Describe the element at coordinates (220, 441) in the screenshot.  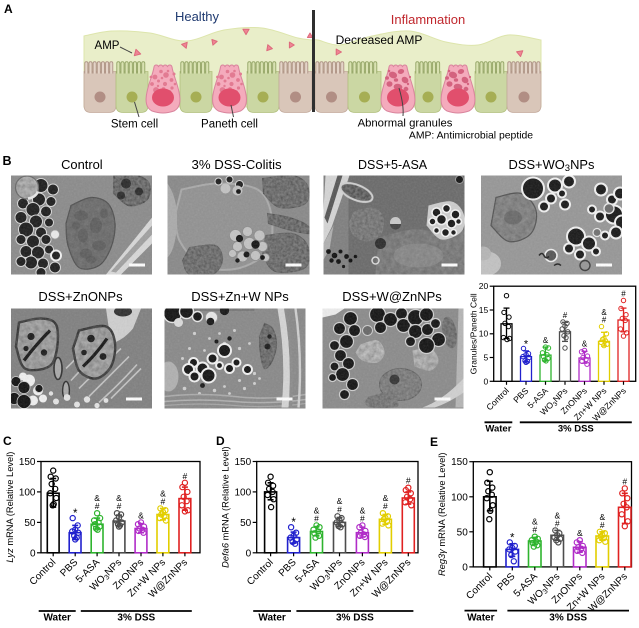
I see `svg-text: D` at that location.